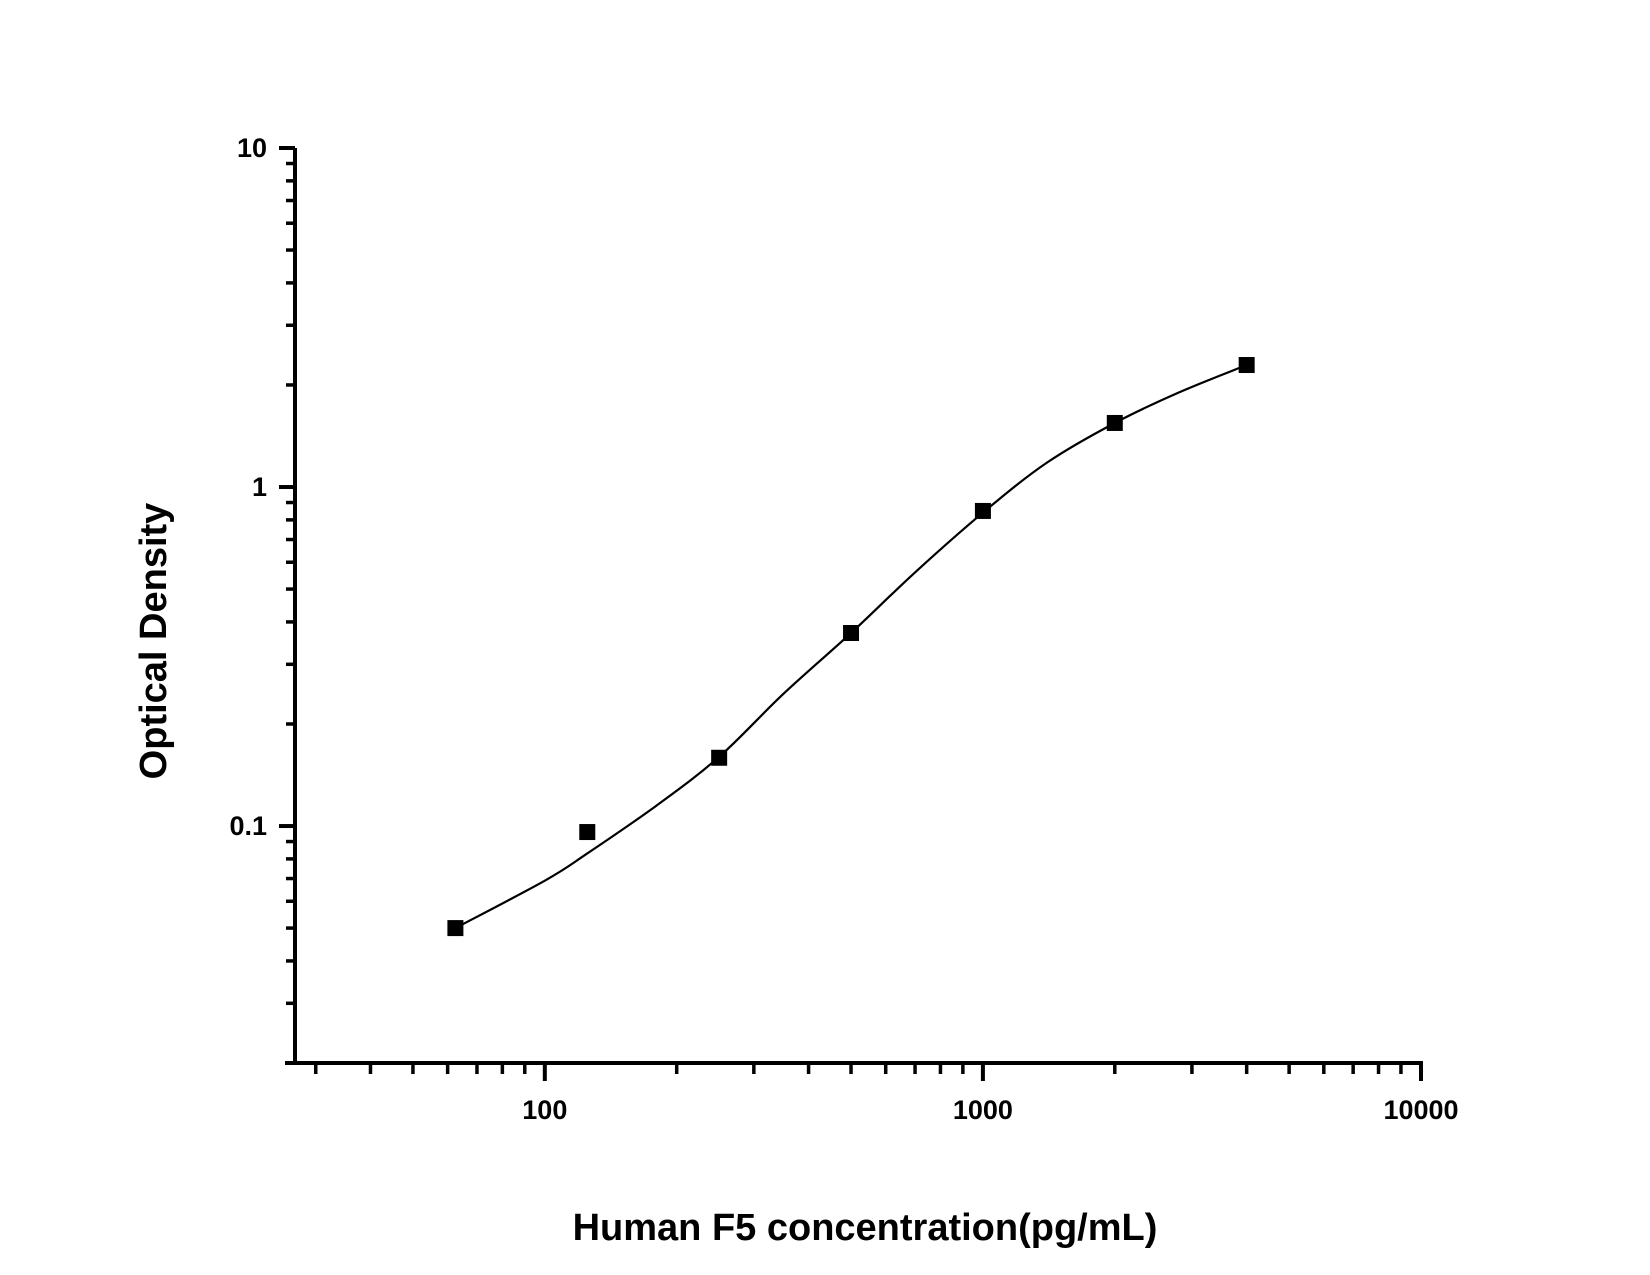  I want to click on x-axis-title: Human F5 concentration(pg/mL), so click(865, 1228).